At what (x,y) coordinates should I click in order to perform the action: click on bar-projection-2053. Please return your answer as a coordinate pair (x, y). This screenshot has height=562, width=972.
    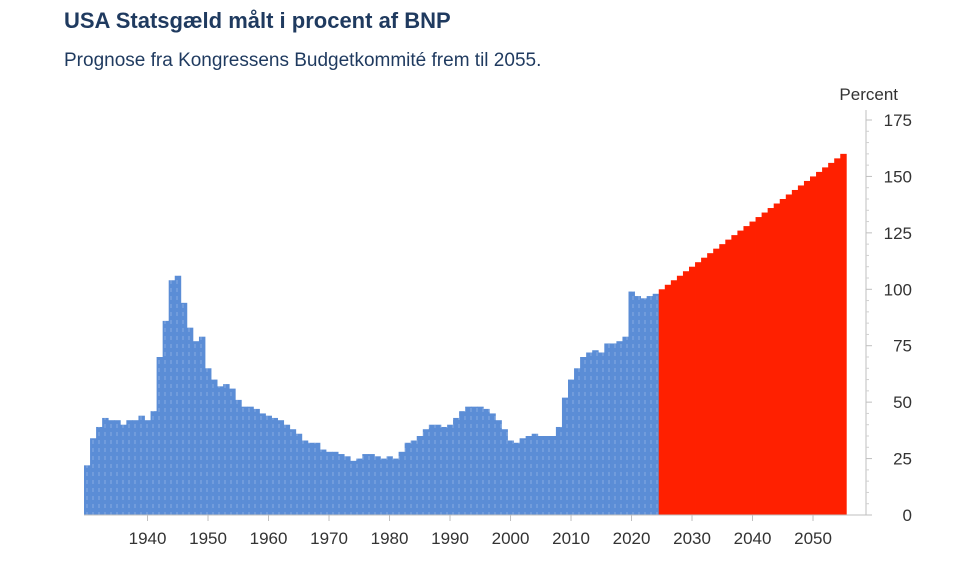
    Looking at the image, I should click on (831, 338).